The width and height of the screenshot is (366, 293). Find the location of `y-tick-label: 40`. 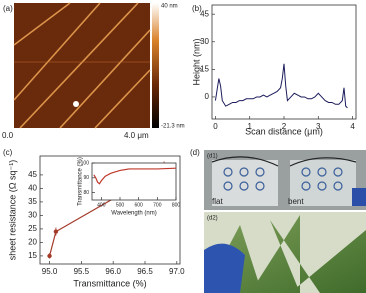

y-tick-label: 40 is located at coordinates (32, 188).